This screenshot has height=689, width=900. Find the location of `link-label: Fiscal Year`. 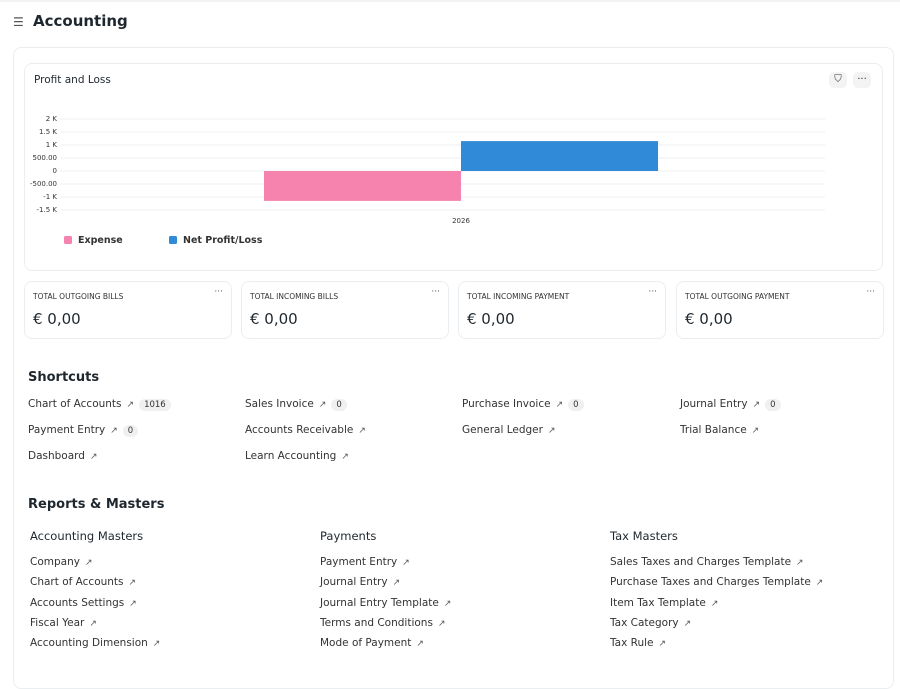

link-label: Fiscal Year is located at coordinates (57, 622).